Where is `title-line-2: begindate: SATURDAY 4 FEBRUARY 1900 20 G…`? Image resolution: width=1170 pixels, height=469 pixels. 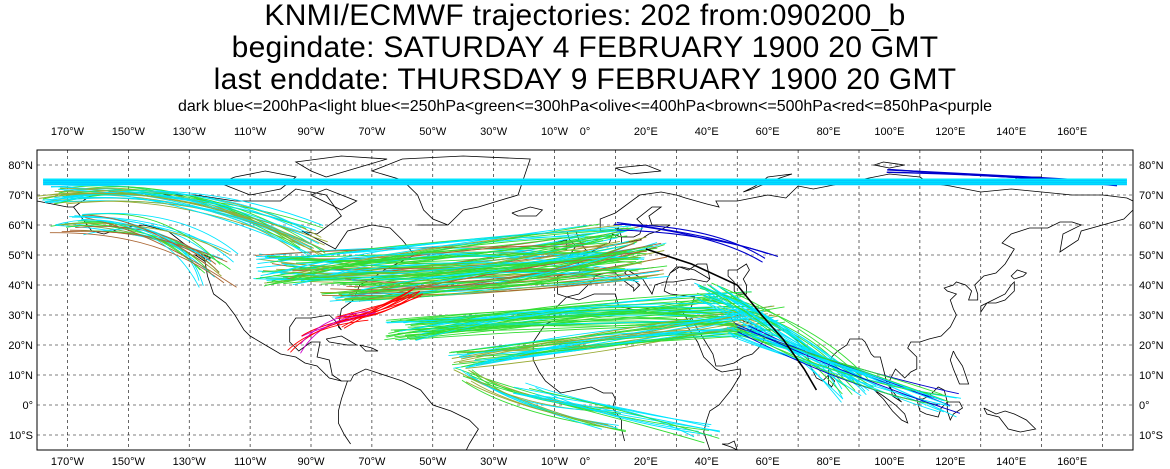
title-line-2: begindate: SATURDAY 4 FEBRUARY 1900 20 G… is located at coordinates (585, 47).